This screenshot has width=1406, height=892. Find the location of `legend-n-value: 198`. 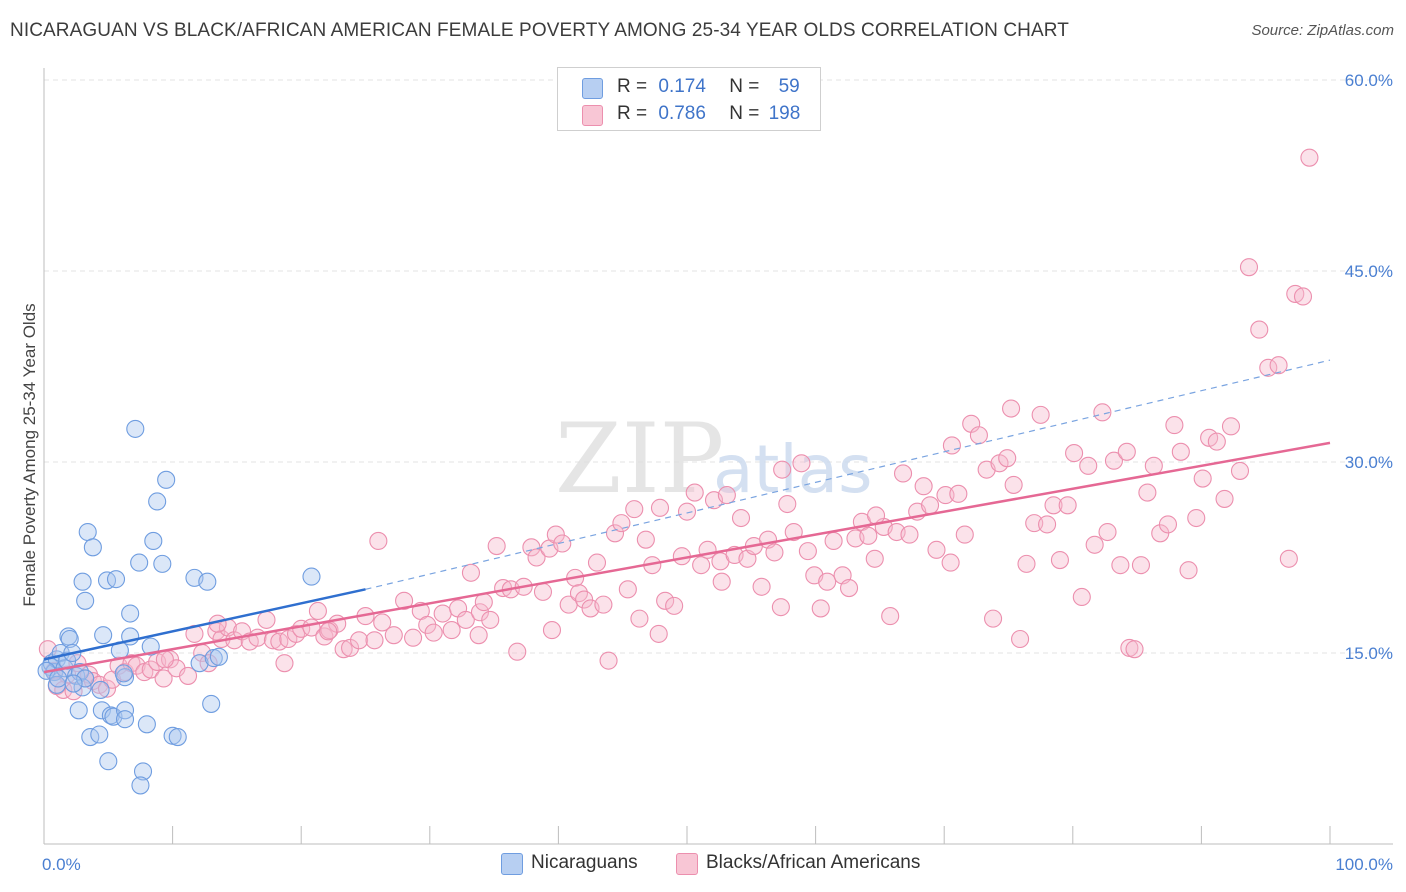

legend-n-value: 198 is located at coordinates (784, 113).